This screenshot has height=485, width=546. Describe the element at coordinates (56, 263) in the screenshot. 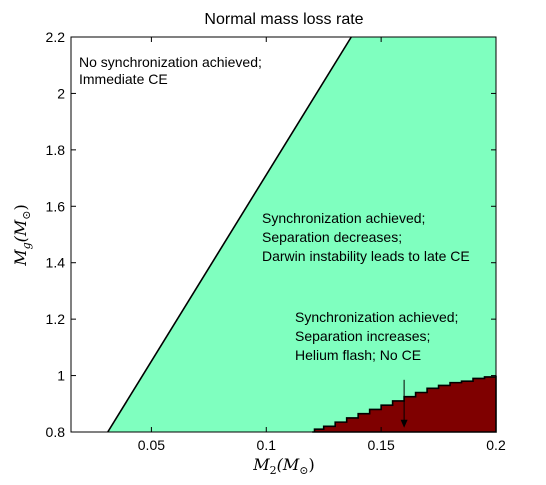

I see `y-tick-label: 1.4` at that location.